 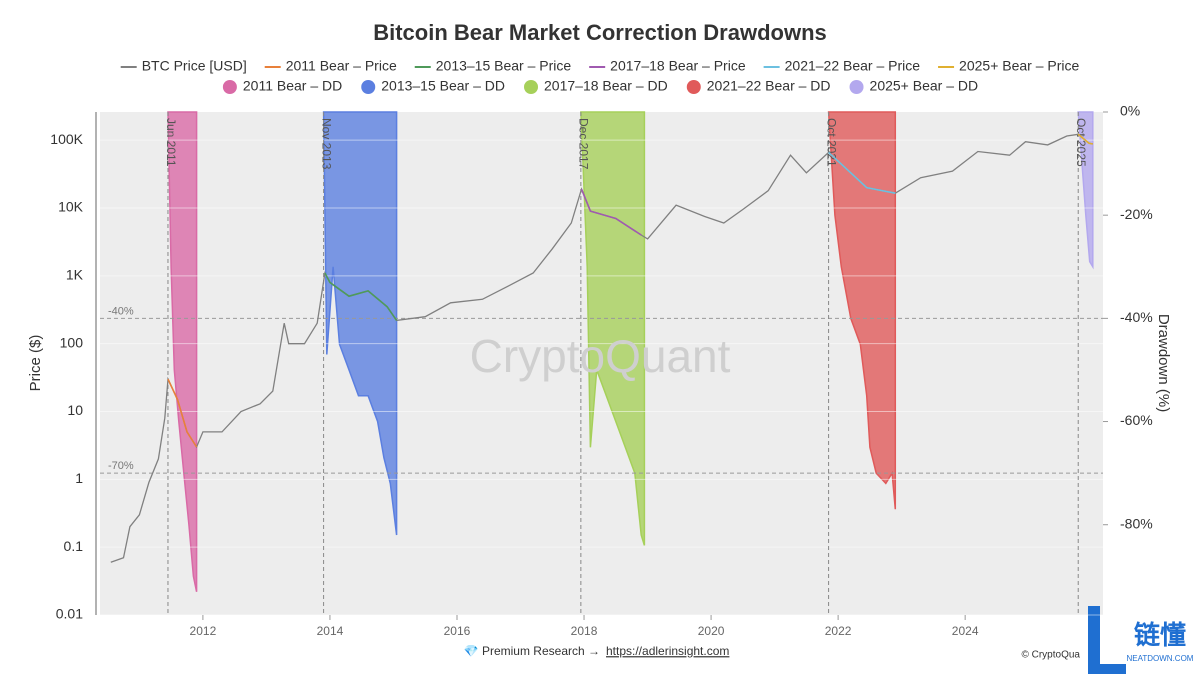 I want to click on x-tick-label: 2014, so click(x=330, y=631).